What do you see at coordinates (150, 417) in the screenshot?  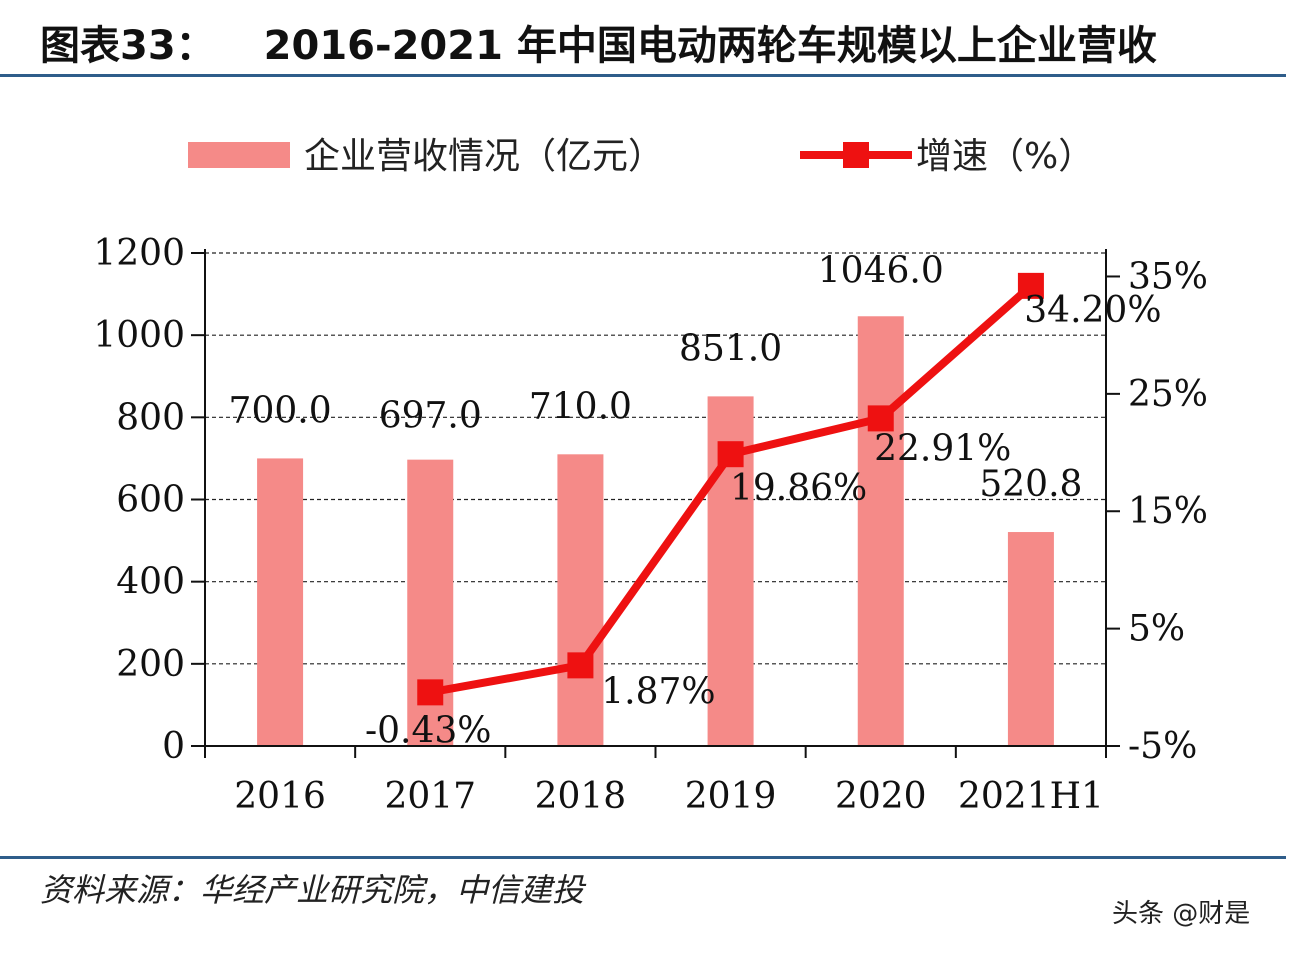 I see `left-axis-tick-label: 800` at bounding box center [150, 417].